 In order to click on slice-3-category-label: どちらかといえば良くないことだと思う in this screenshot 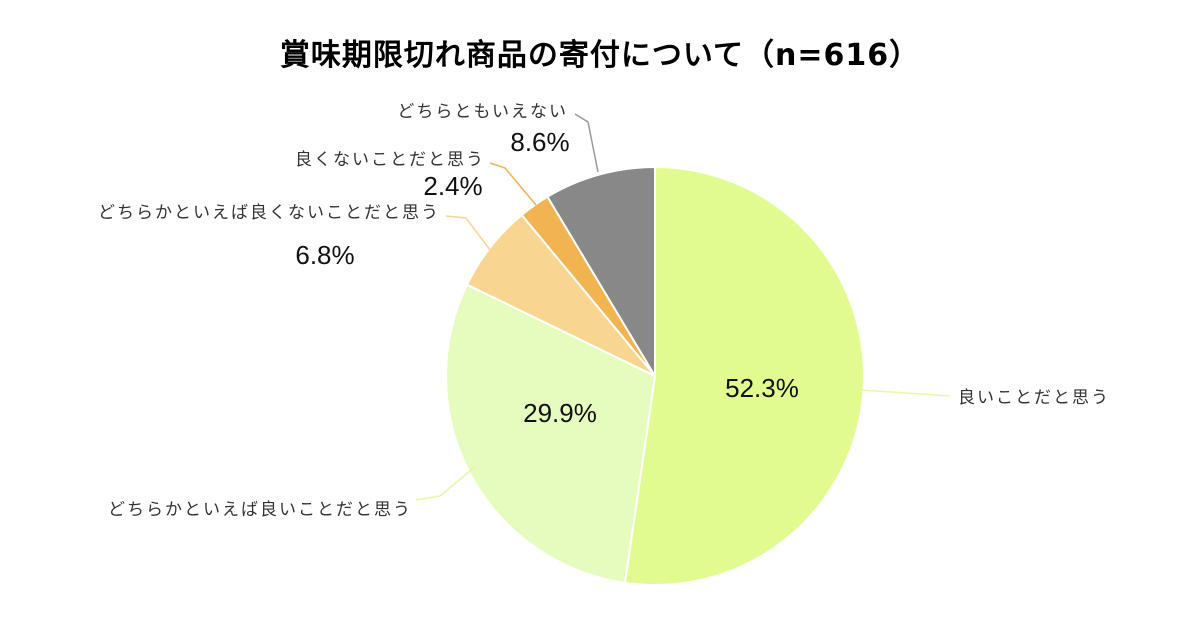, I will do `click(269, 213)`.